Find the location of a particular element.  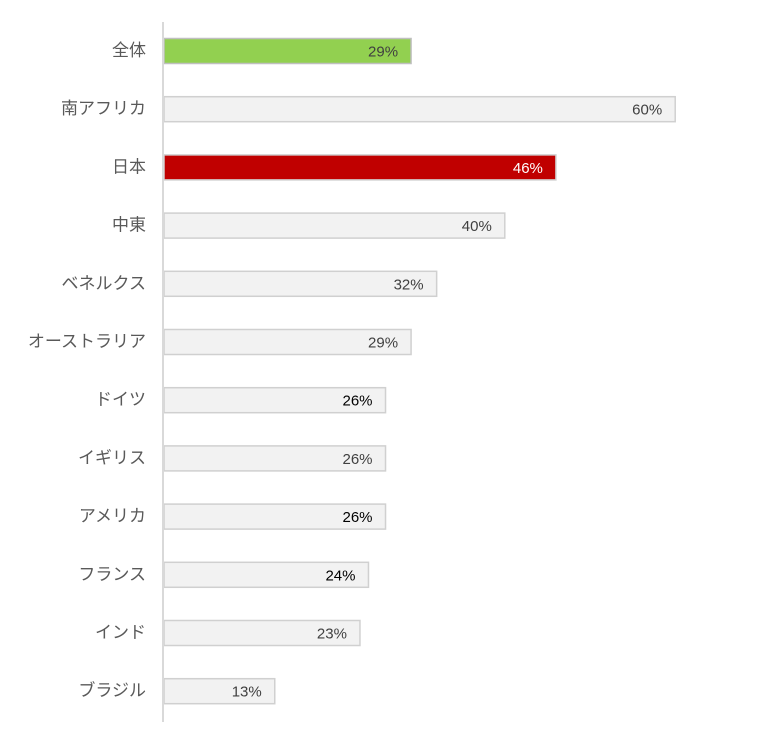

category-label: インド is located at coordinates (120, 633).